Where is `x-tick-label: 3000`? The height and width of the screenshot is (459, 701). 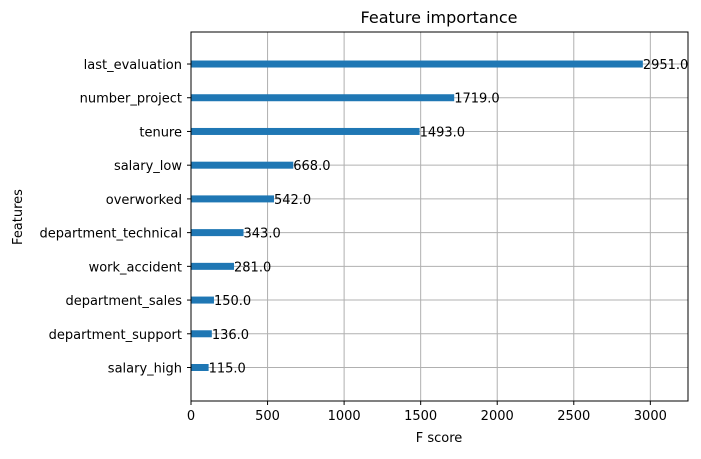 x-tick-label: 3000 is located at coordinates (650, 416).